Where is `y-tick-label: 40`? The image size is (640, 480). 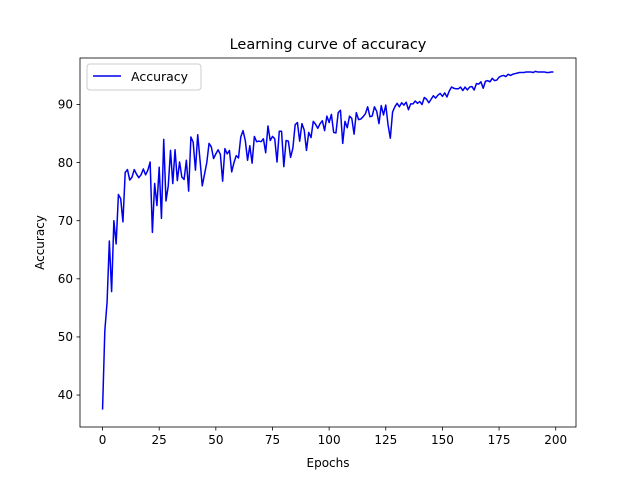
y-tick-label: 40 is located at coordinates (65, 395).